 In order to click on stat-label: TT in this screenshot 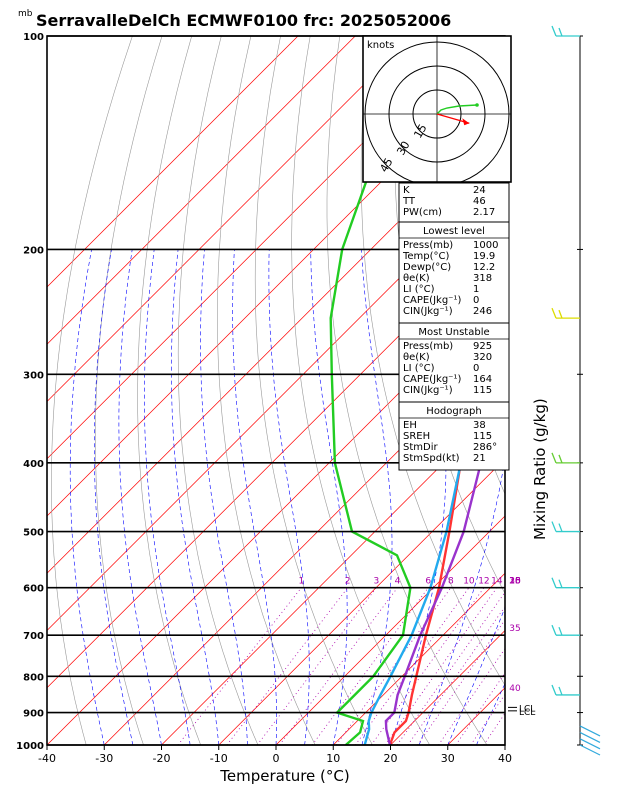, I will do `click(409, 201)`.